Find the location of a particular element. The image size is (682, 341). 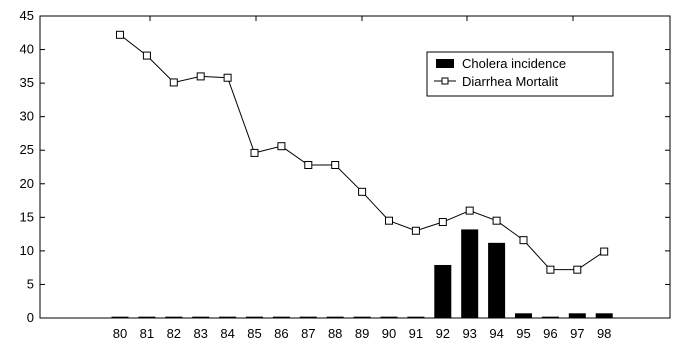

y-tick-label: 10 is located at coordinates (27, 250).